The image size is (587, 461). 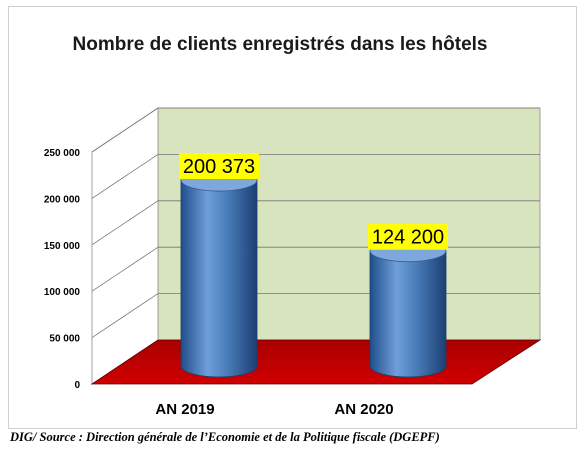 What do you see at coordinates (184, 409) in the screenshot?
I see `x-tick-label: AN 2019` at bounding box center [184, 409].